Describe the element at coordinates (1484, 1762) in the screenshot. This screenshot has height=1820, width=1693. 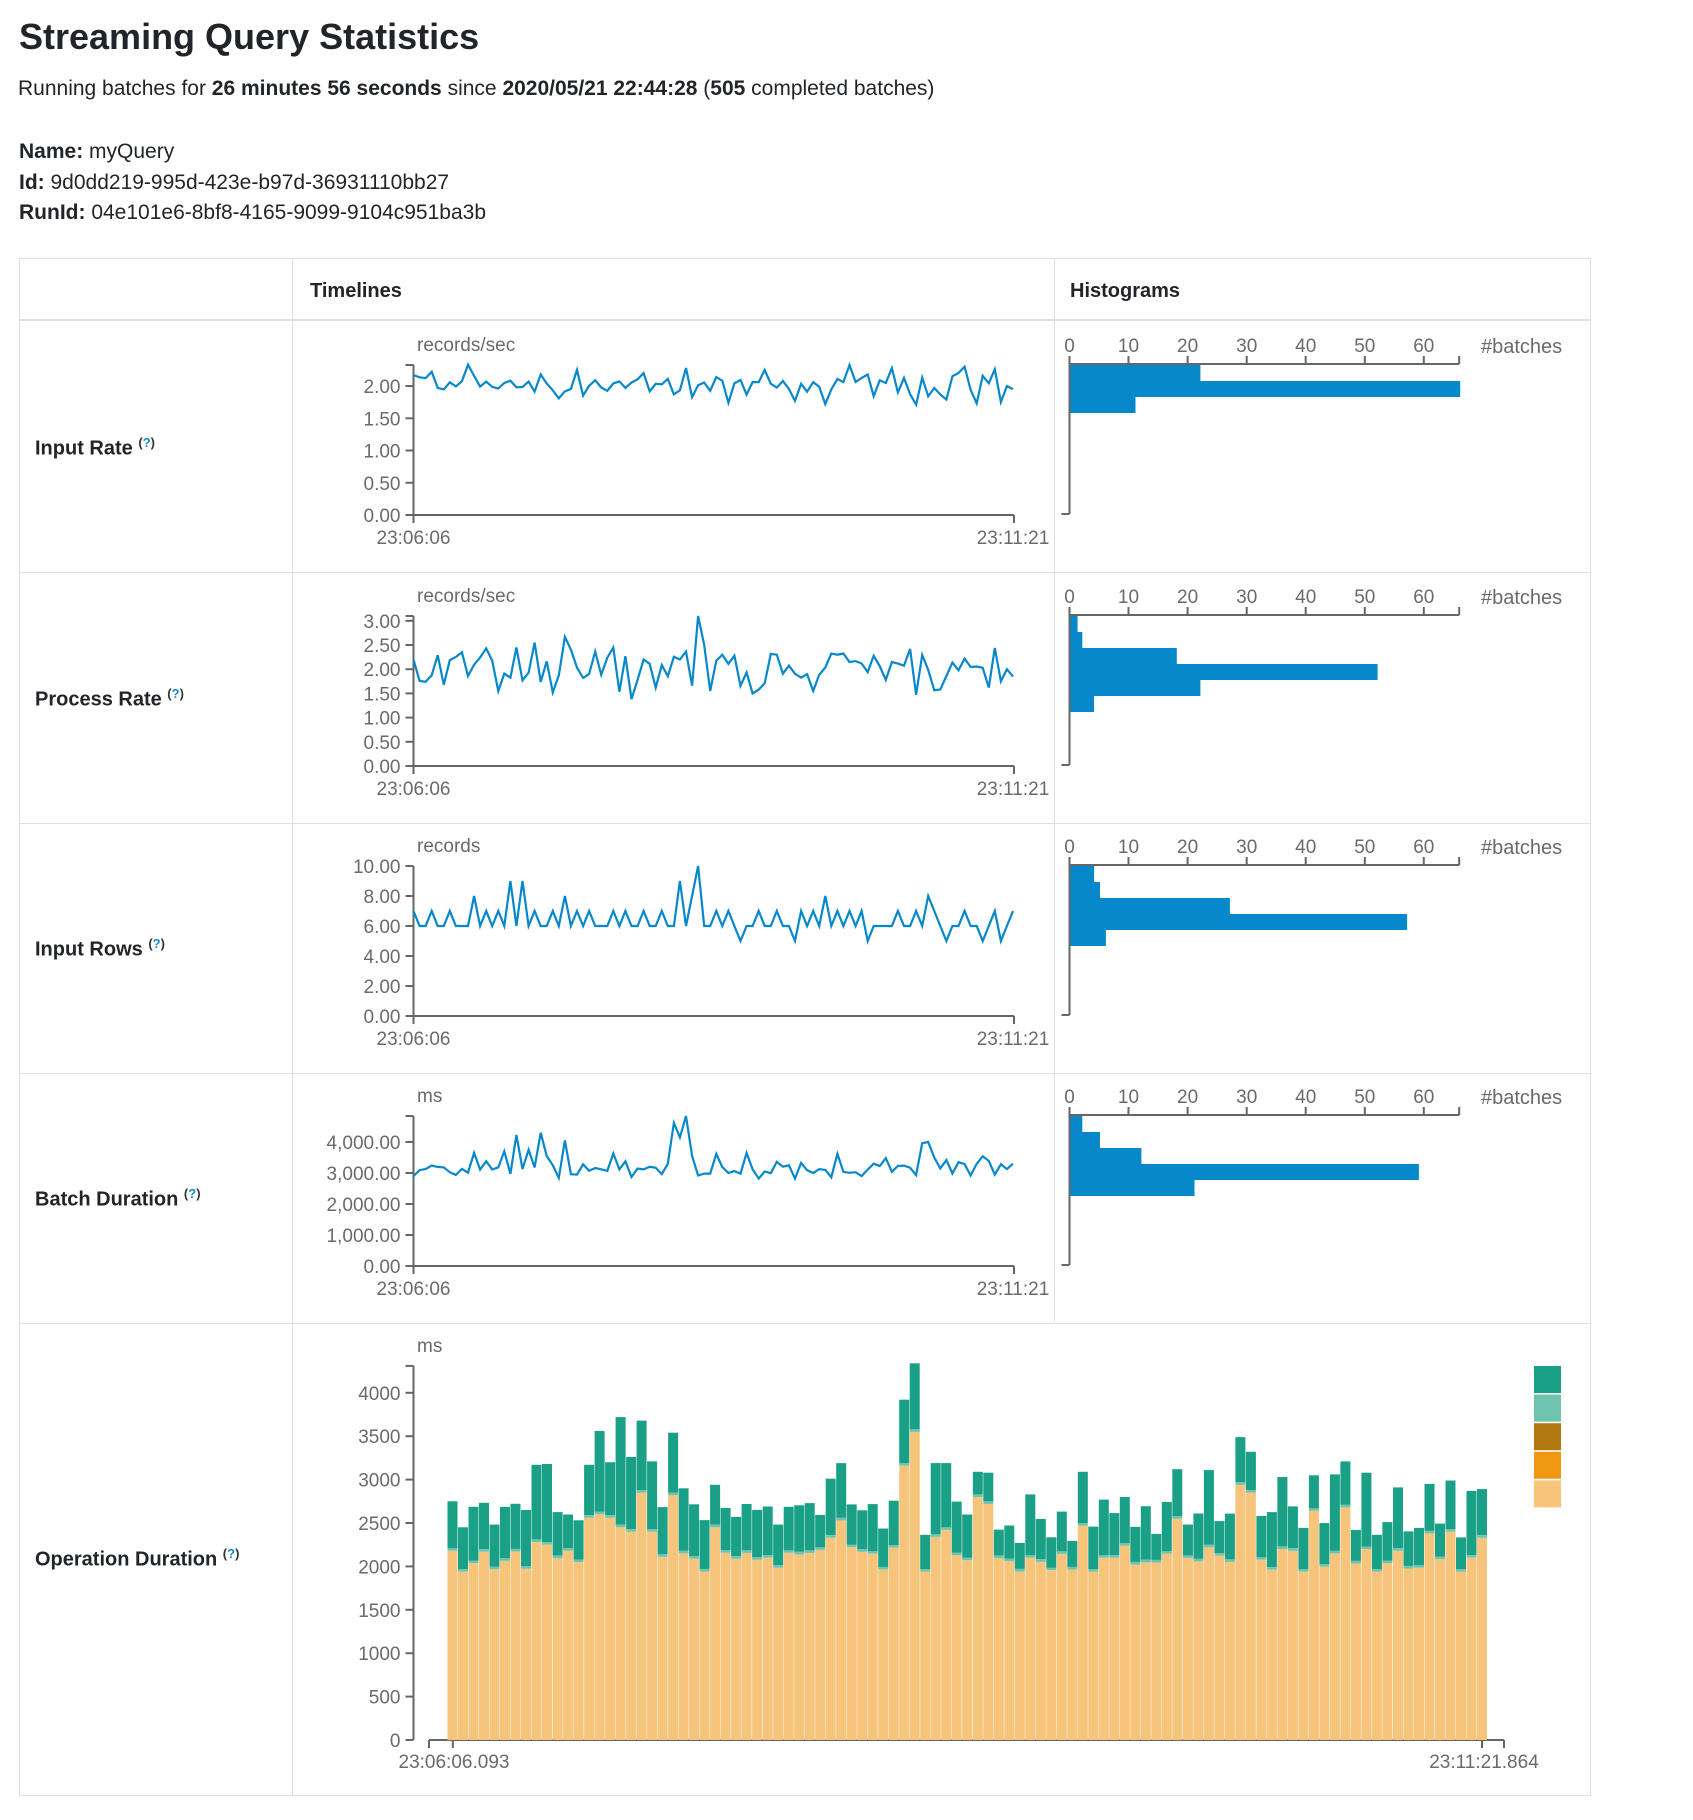
I see `svg-text: 23:11:21.864` at that location.